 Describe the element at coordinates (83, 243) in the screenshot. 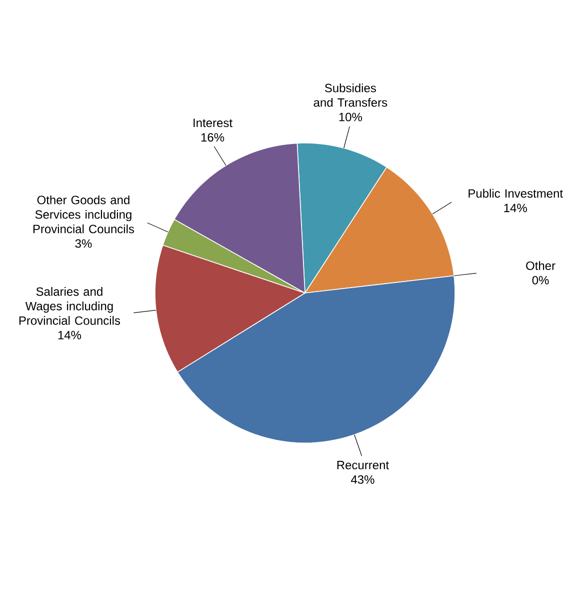

I see `data-label: 3%` at that location.